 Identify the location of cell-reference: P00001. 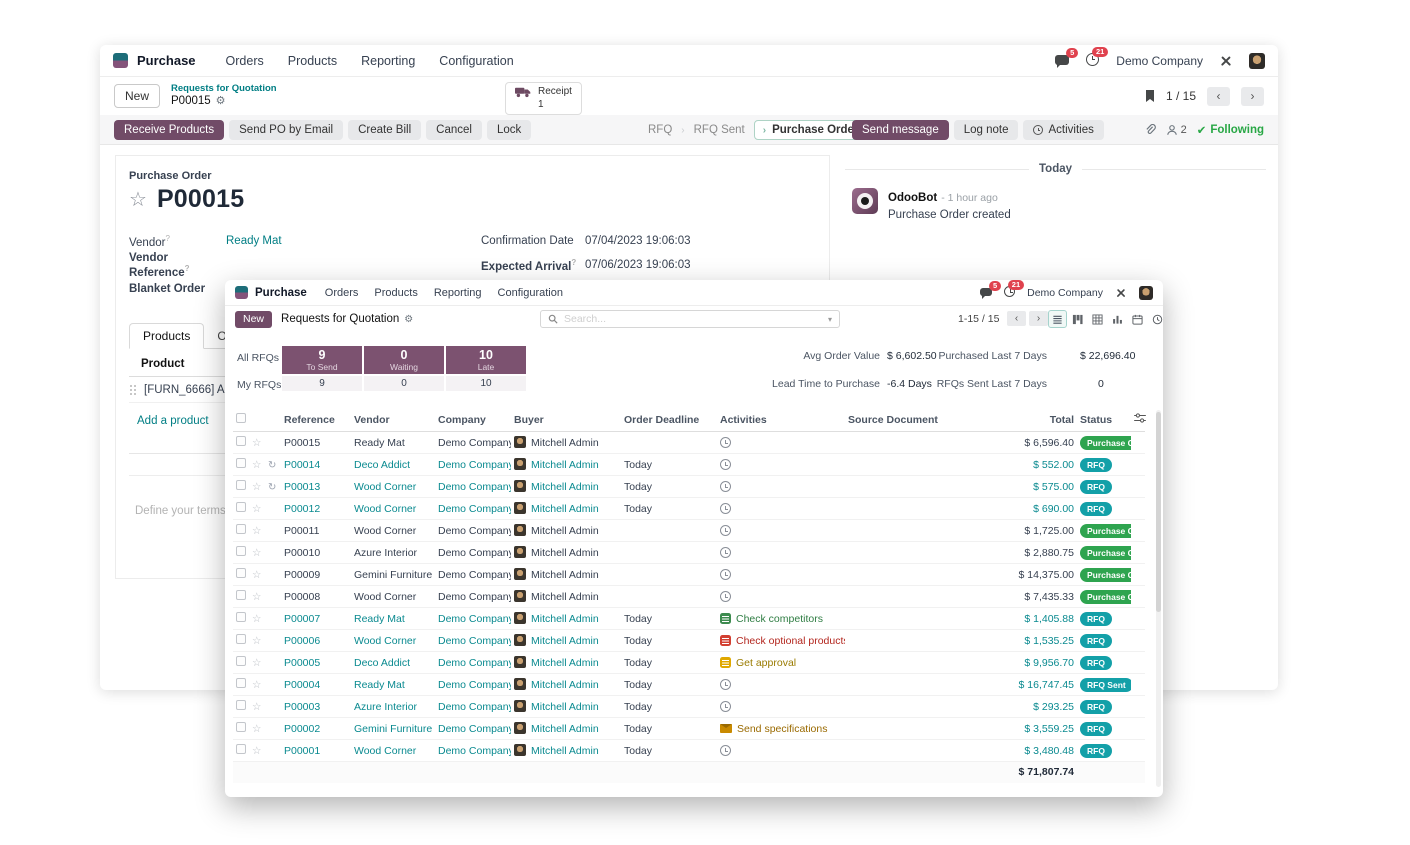
(316, 750).